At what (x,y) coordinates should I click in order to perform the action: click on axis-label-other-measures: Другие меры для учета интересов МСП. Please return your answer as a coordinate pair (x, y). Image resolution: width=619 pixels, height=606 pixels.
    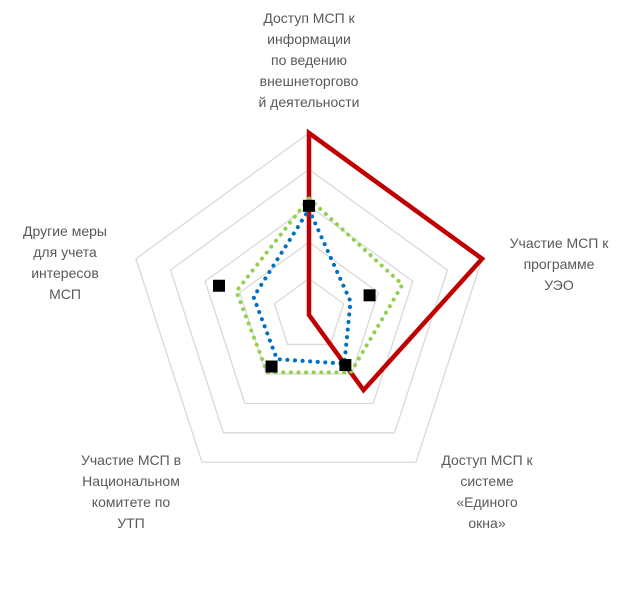
    Looking at the image, I should click on (65, 262).